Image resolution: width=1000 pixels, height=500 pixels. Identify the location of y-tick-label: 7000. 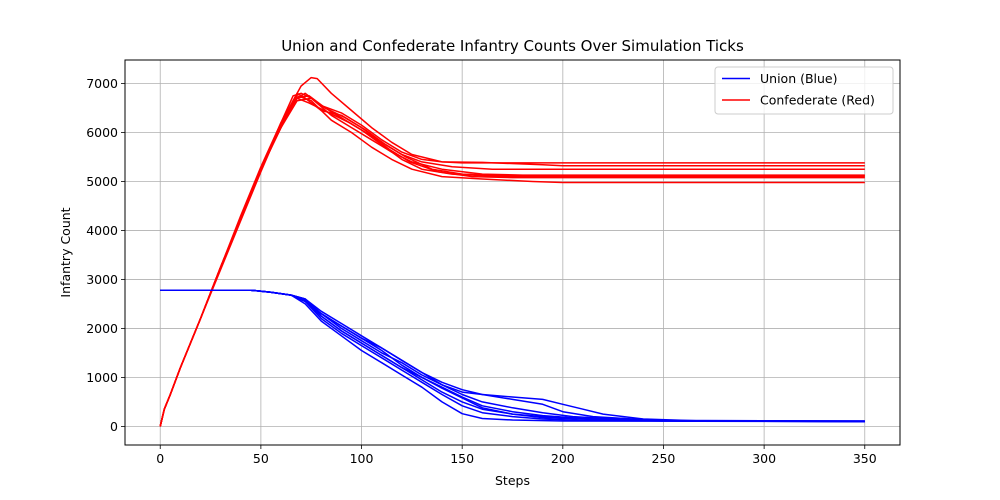
(102, 83).